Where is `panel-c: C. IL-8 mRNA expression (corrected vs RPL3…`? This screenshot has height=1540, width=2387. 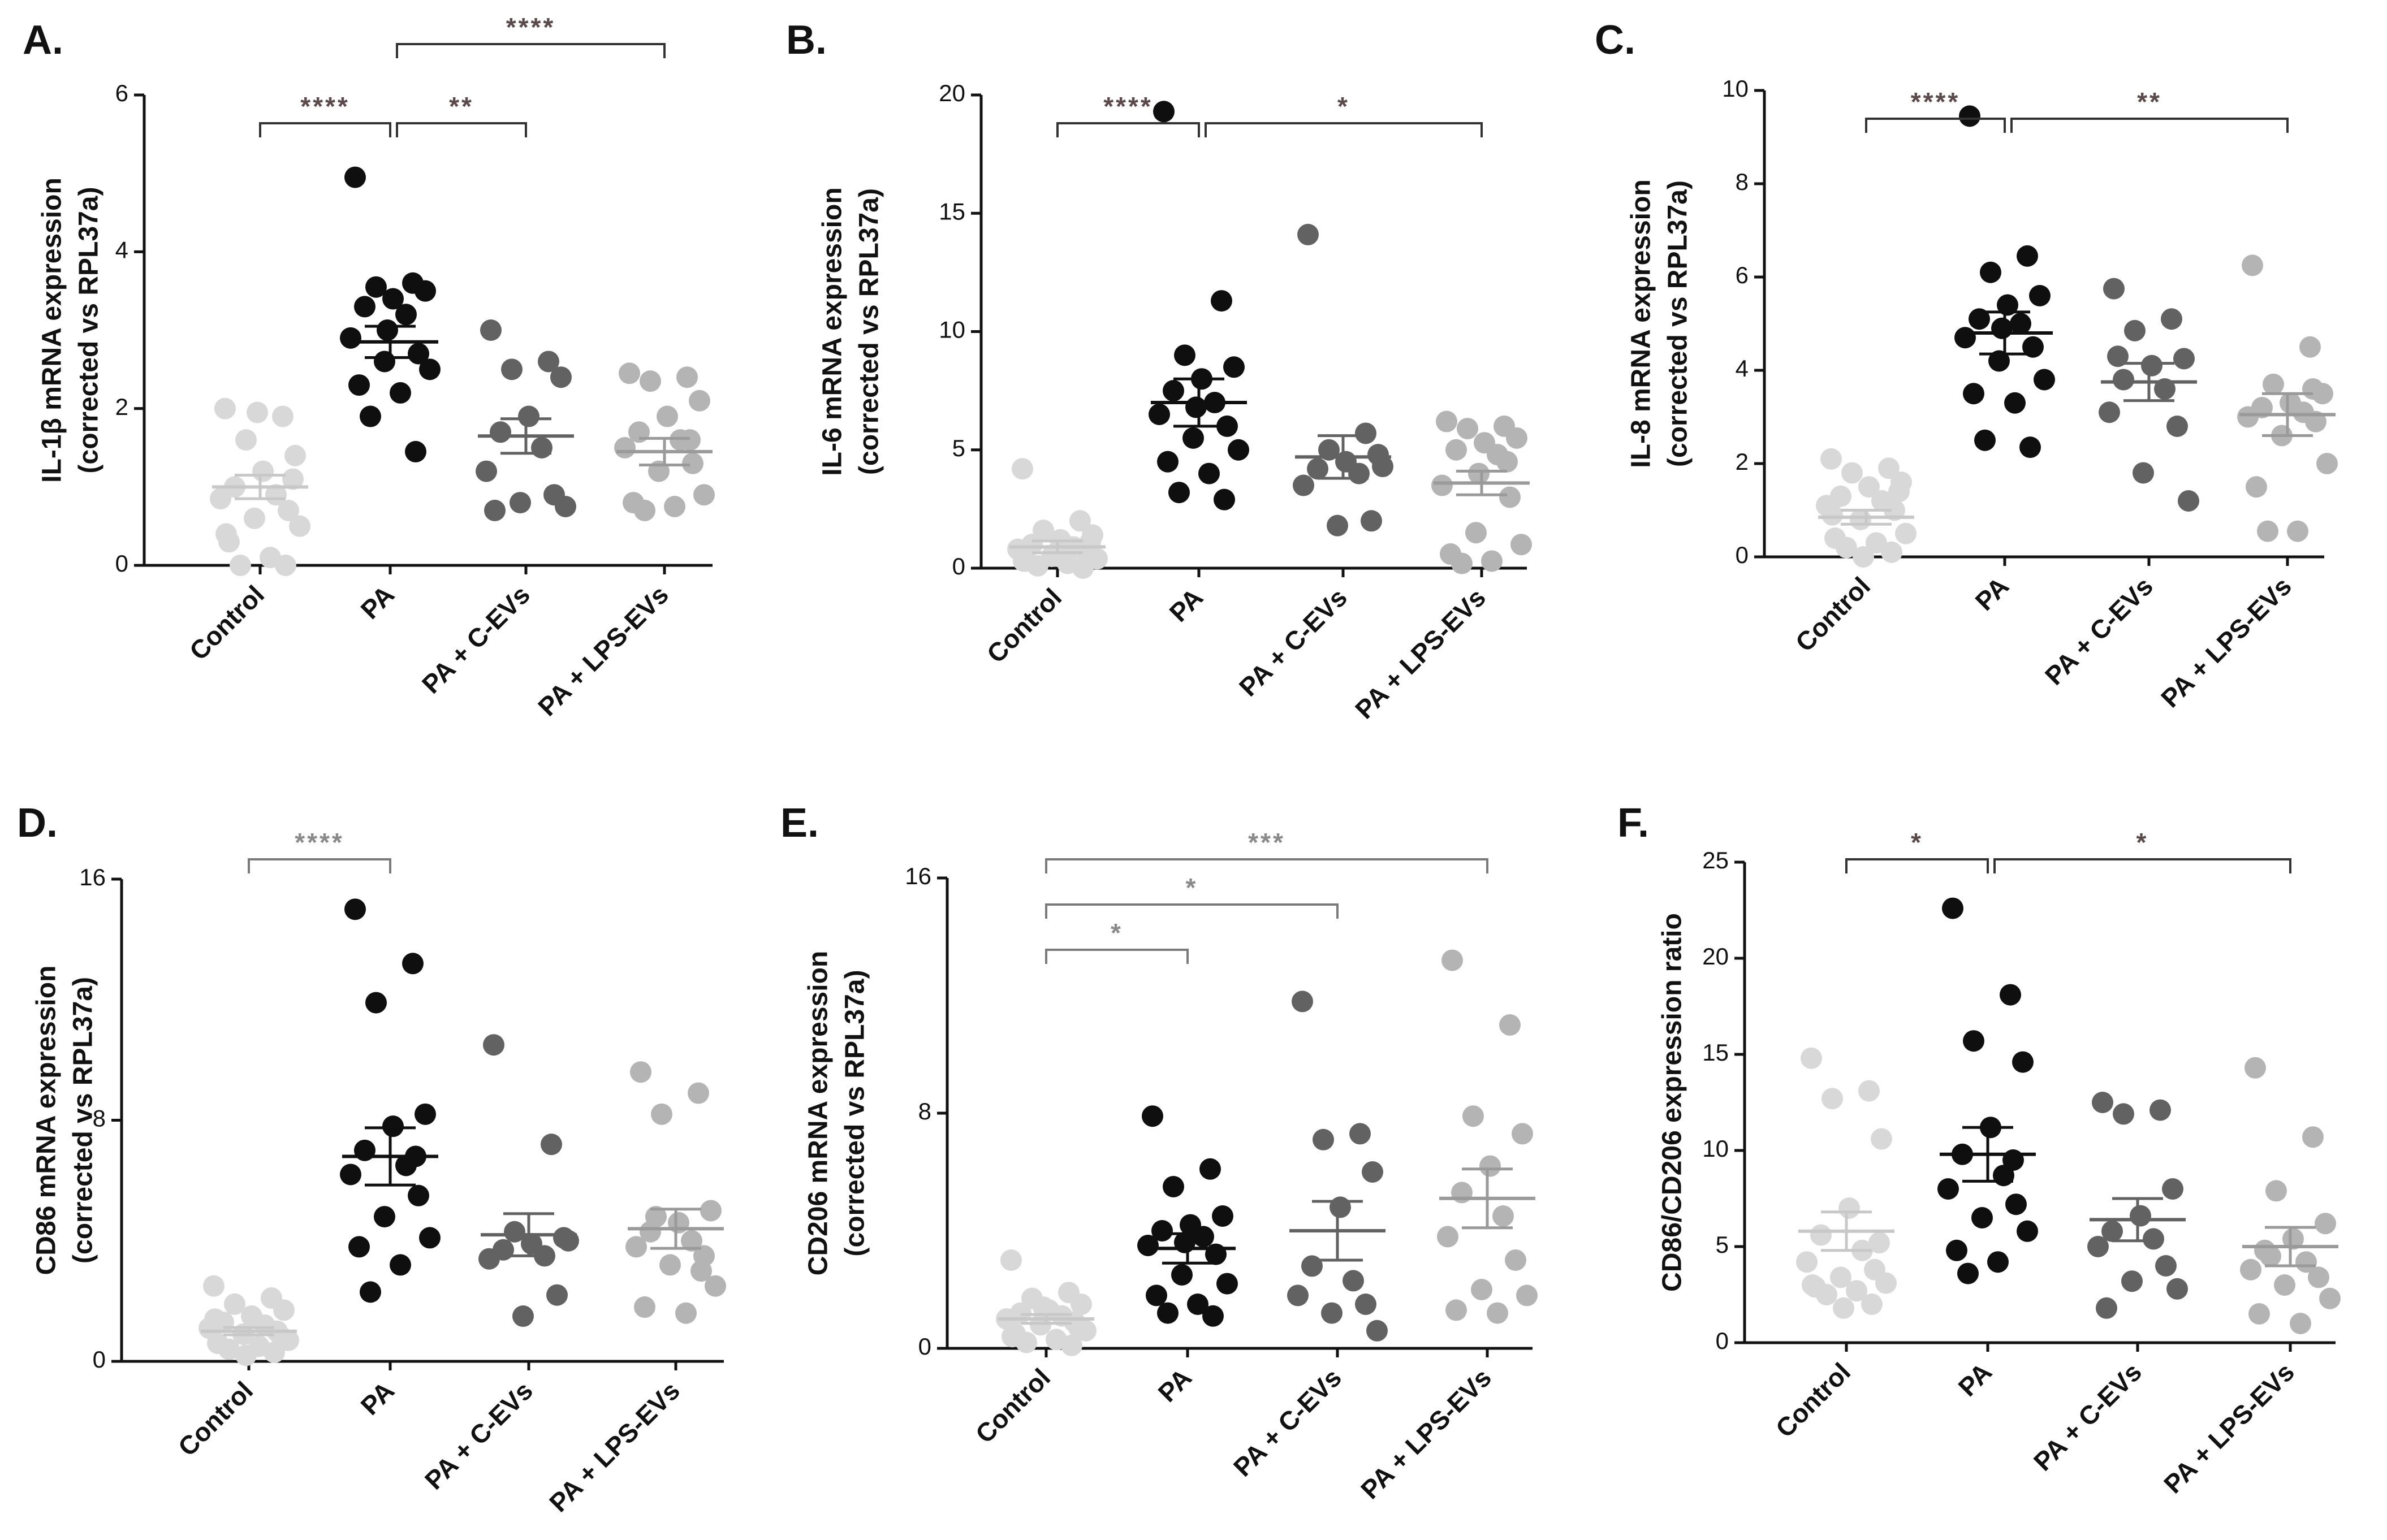
panel-c: C. IL-8 mRNA expression (corrected vs RPL3… is located at coordinates (1966, 365).